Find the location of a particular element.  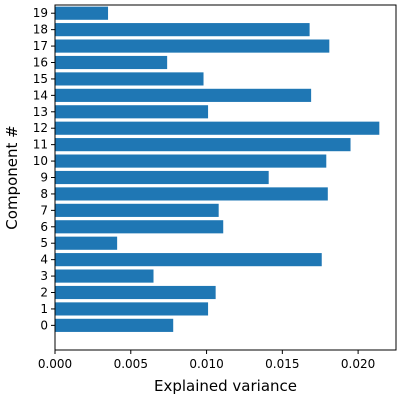

y-tick-label: 15 is located at coordinates (40, 79).